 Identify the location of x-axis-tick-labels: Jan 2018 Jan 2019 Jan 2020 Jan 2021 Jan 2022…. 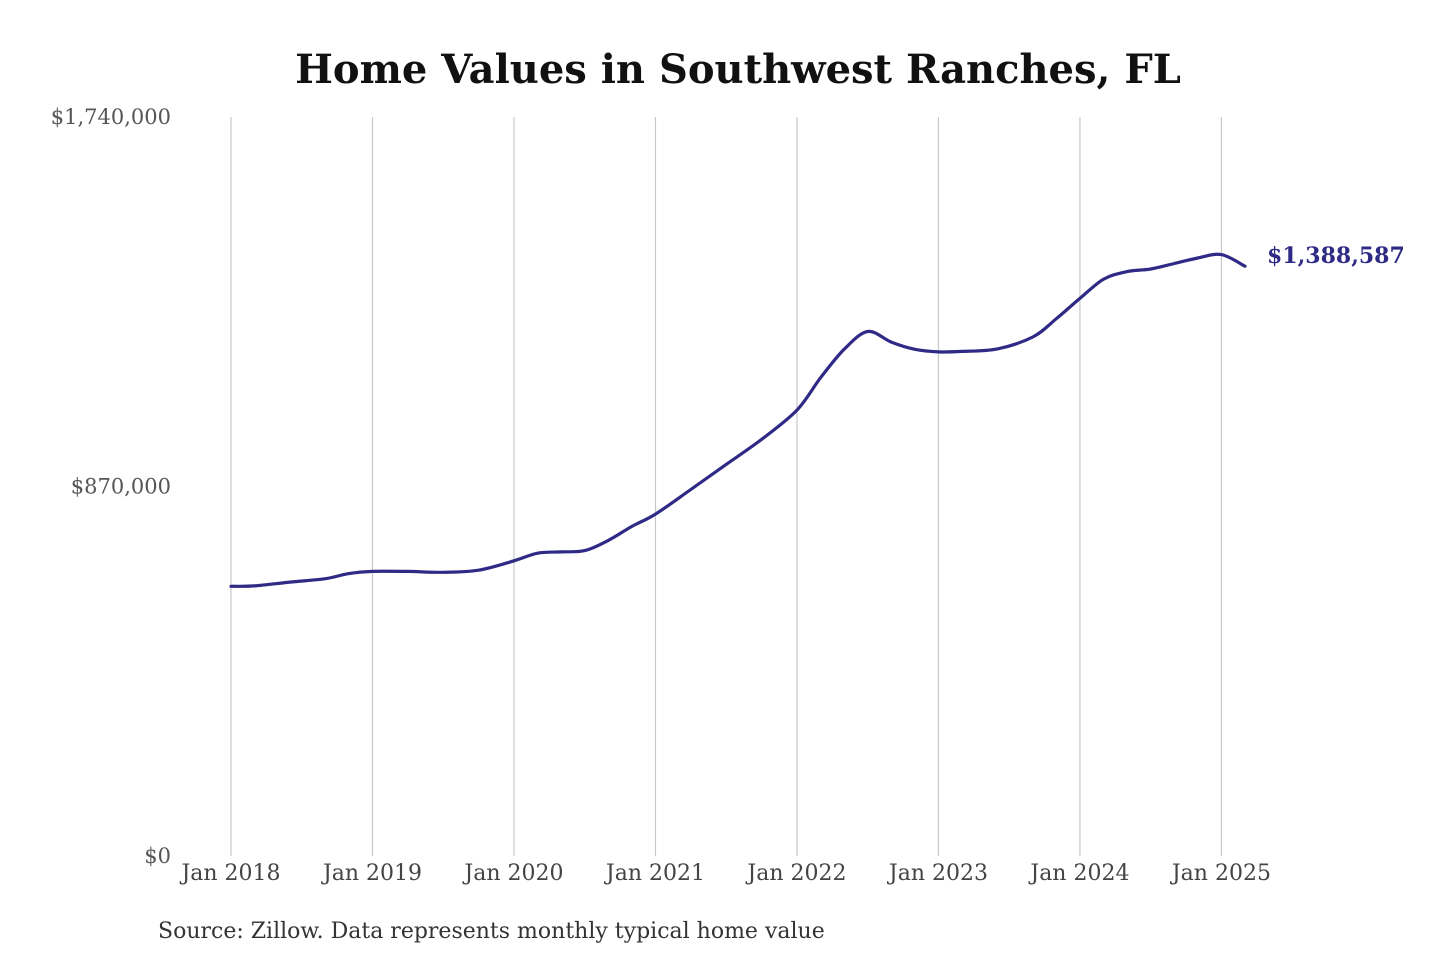
(725, 873).